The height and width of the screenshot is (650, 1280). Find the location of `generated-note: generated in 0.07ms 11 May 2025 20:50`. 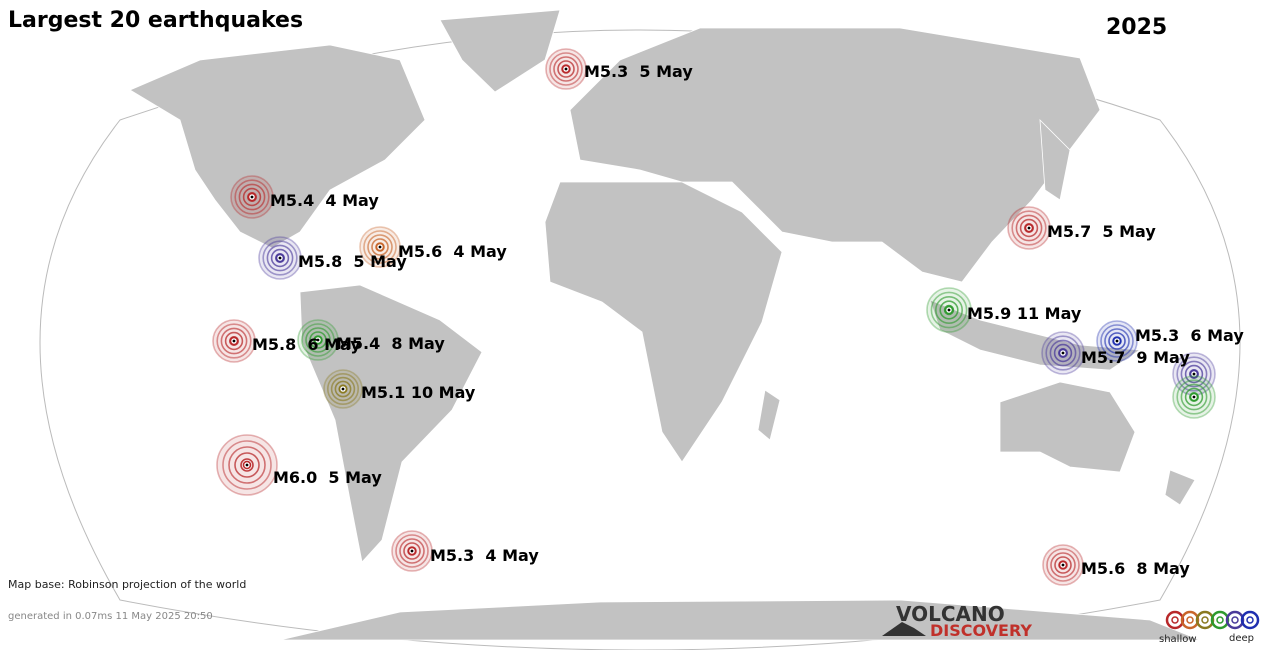

generated-note: generated in 0.07ms 11 May 2025 20:50 is located at coordinates (110, 616).